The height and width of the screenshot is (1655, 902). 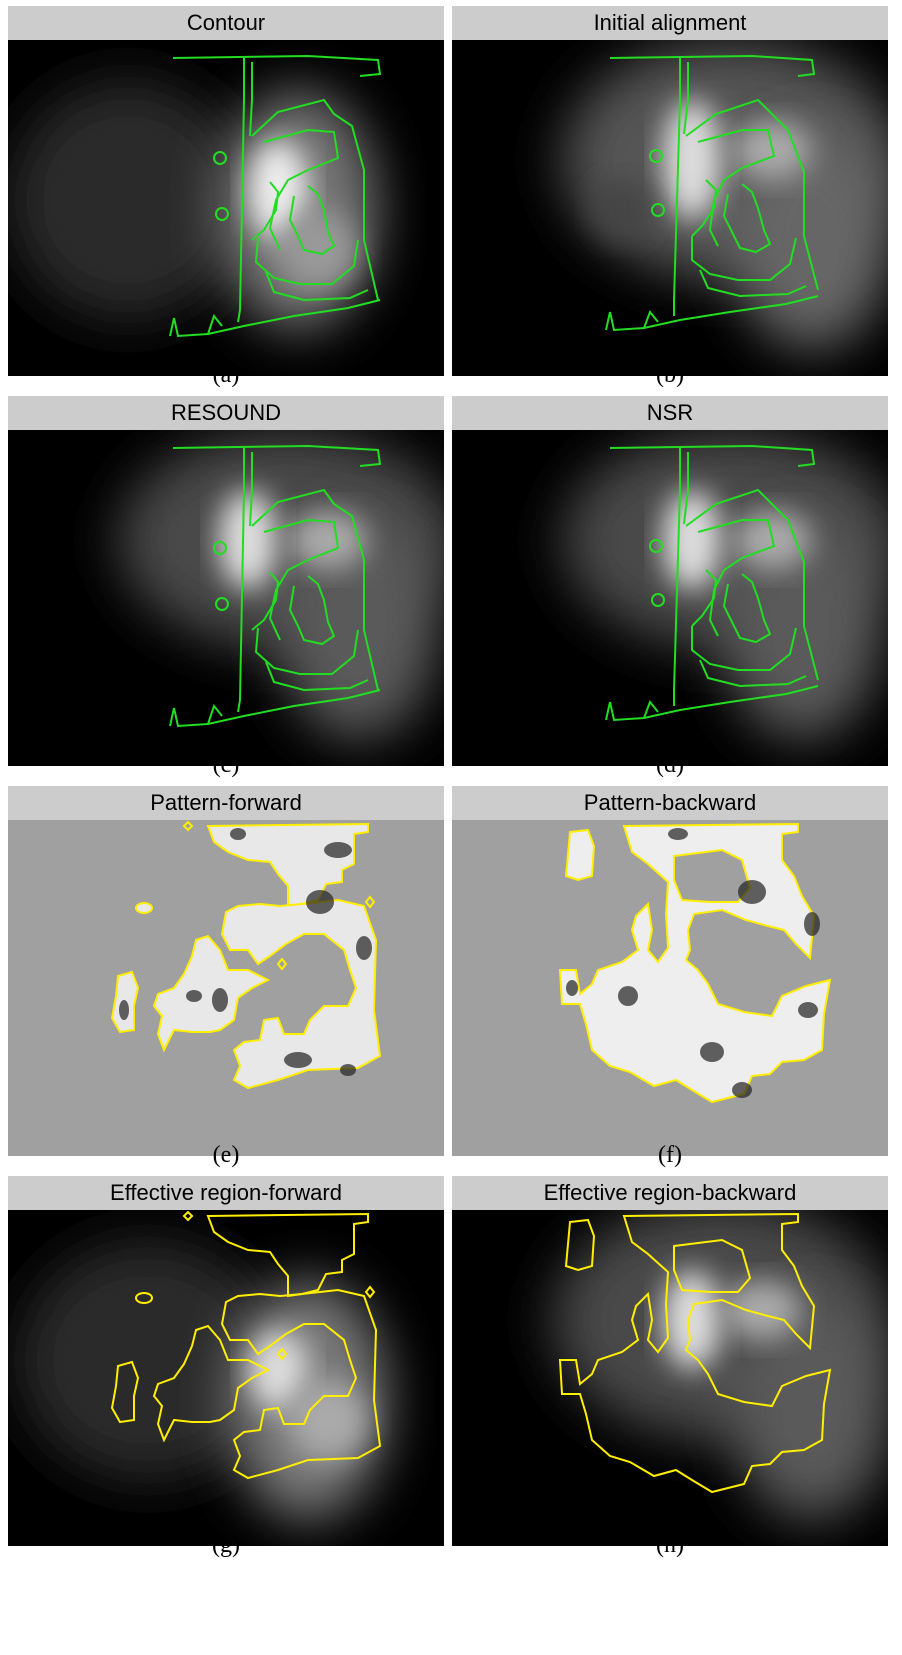 I want to click on effective-region-forward-image, so click(x=226, y=1378).